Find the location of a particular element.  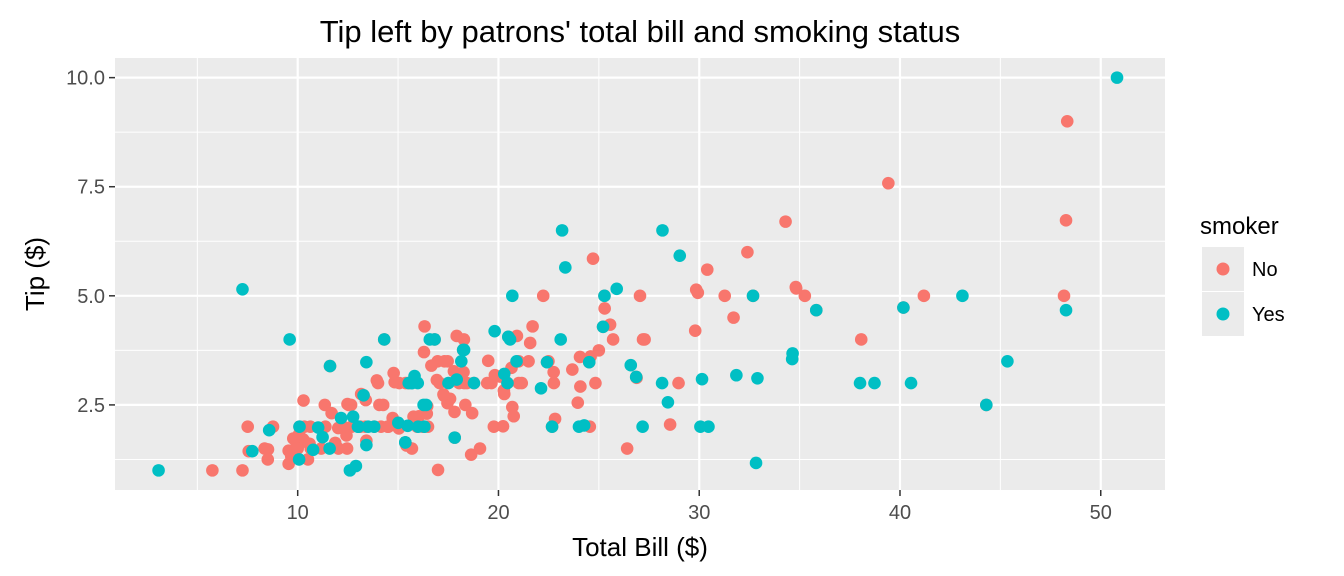

x-tick-label: 40 is located at coordinates (900, 513).